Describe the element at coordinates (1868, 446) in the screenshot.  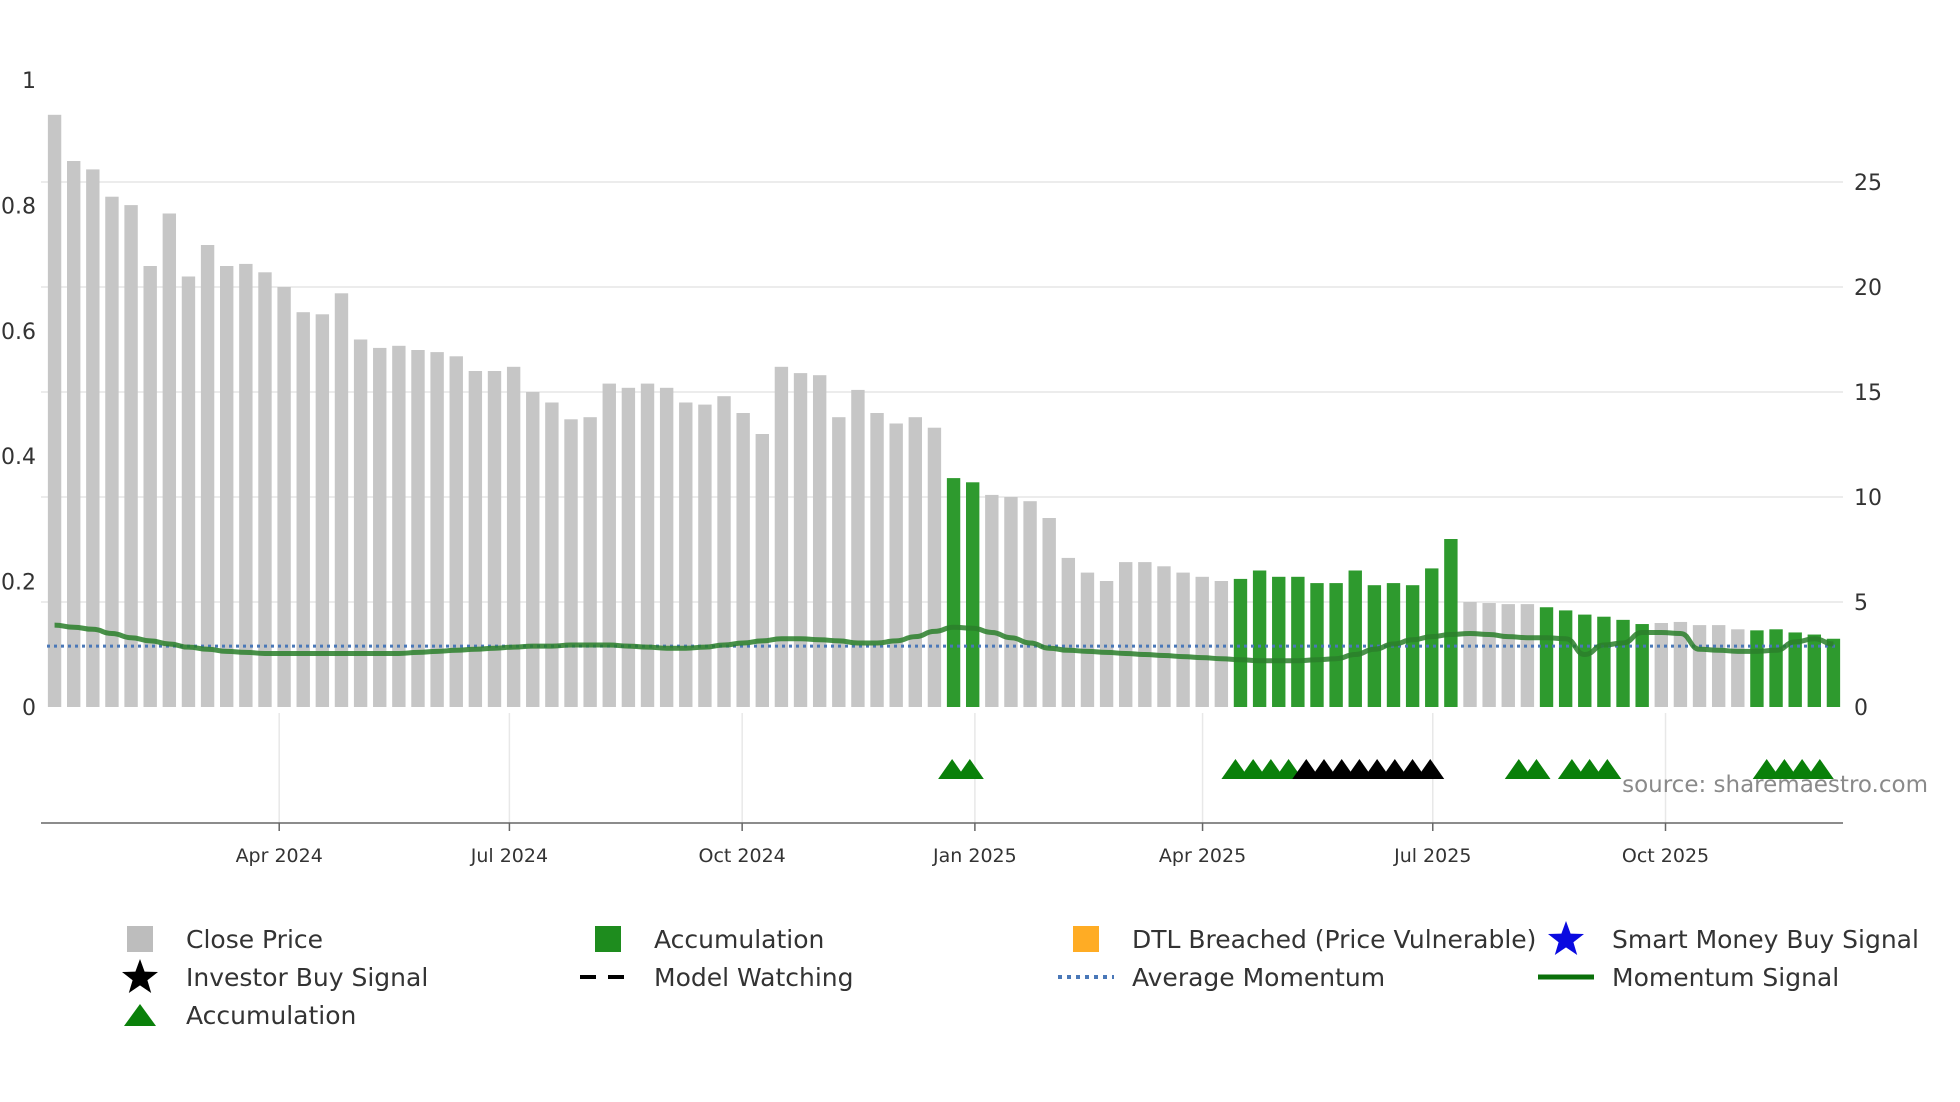
I see `right-y-axis: 0 5 10 15 20 25` at that location.